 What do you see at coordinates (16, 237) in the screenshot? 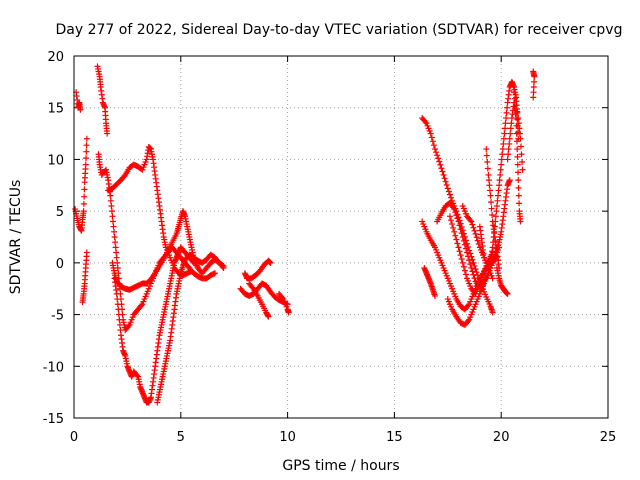
I see `y-axis-title: SDTVAR / TECUs` at bounding box center [16, 237].